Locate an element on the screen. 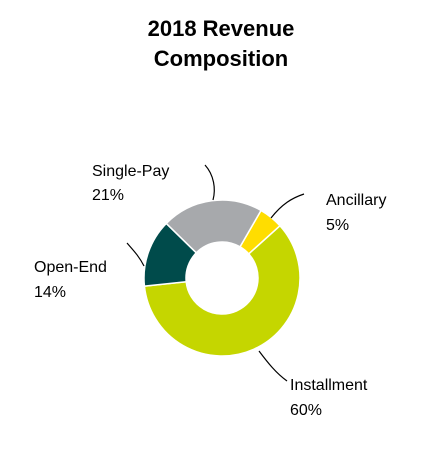 This screenshot has height=466, width=442. leader-line-installment is located at coordinates (273, 366).